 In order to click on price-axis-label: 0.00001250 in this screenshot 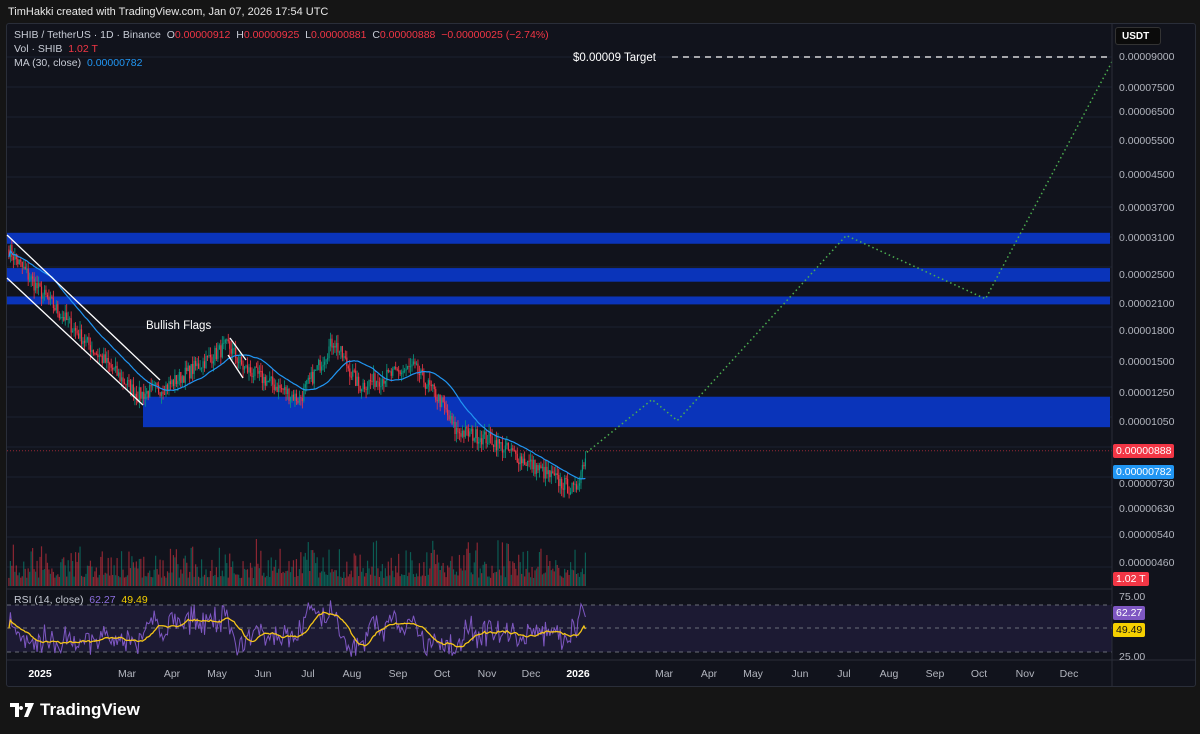, I will do `click(1147, 392)`.